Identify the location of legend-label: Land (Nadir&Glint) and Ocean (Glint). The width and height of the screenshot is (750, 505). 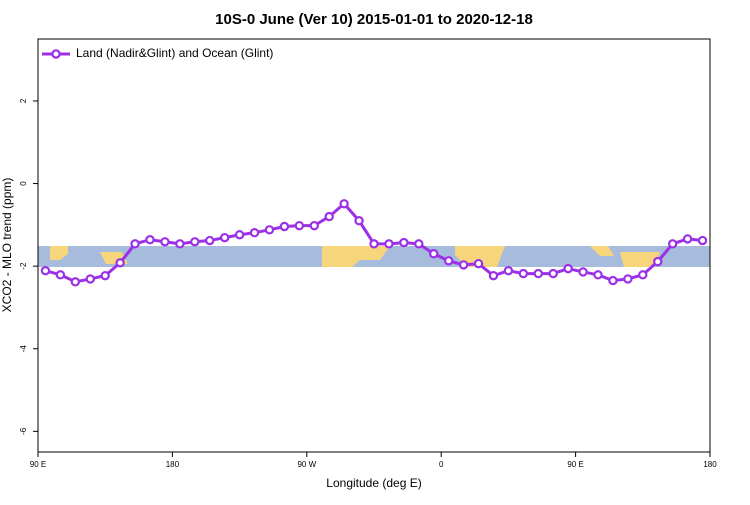
(174, 53).